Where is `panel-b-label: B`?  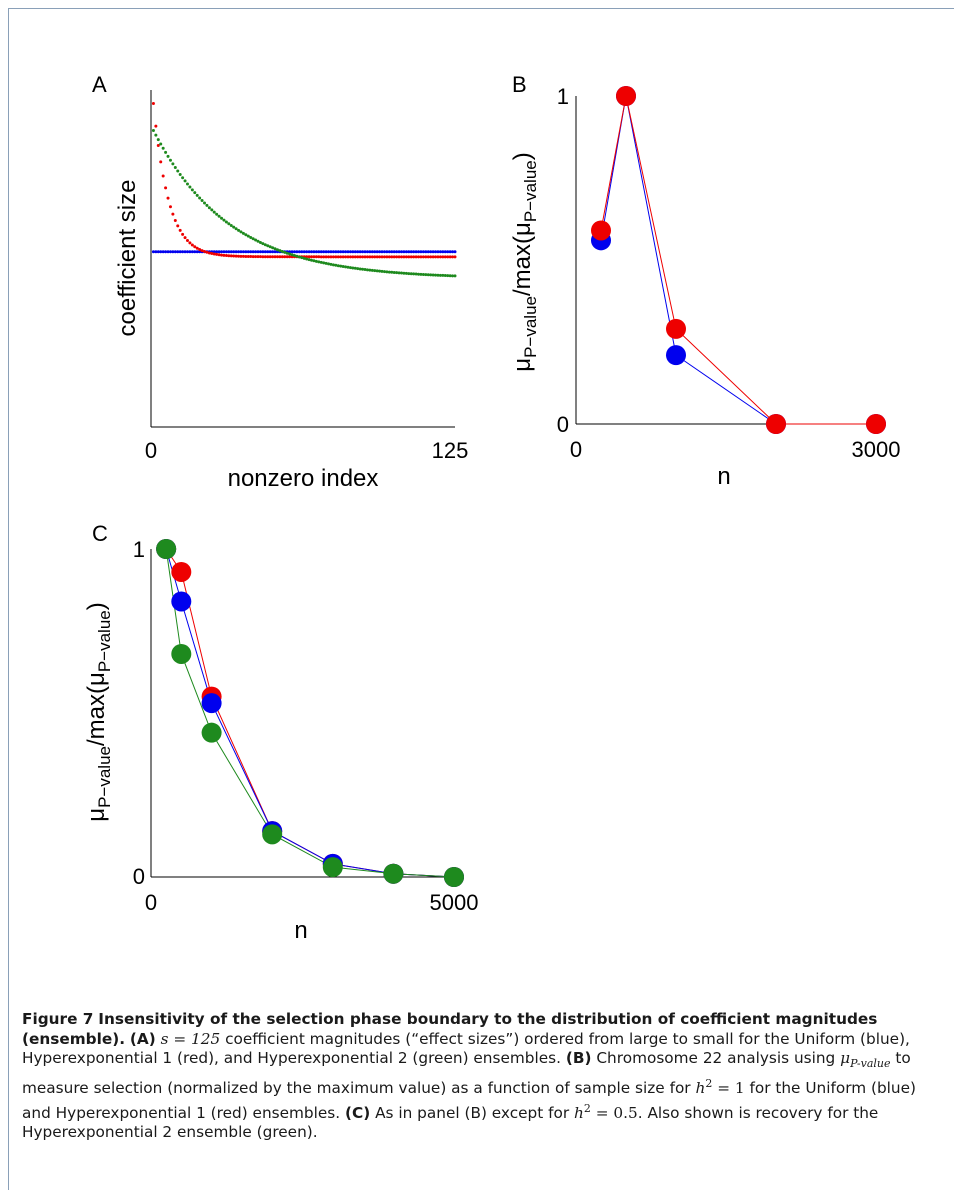
panel-b-label: B is located at coordinates (519, 84).